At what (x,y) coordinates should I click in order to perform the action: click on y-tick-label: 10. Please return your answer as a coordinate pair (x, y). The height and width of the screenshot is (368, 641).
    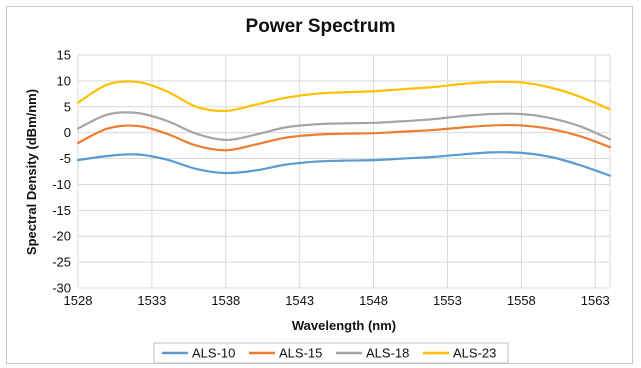
    Looking at the image, I should click on (64, 80).